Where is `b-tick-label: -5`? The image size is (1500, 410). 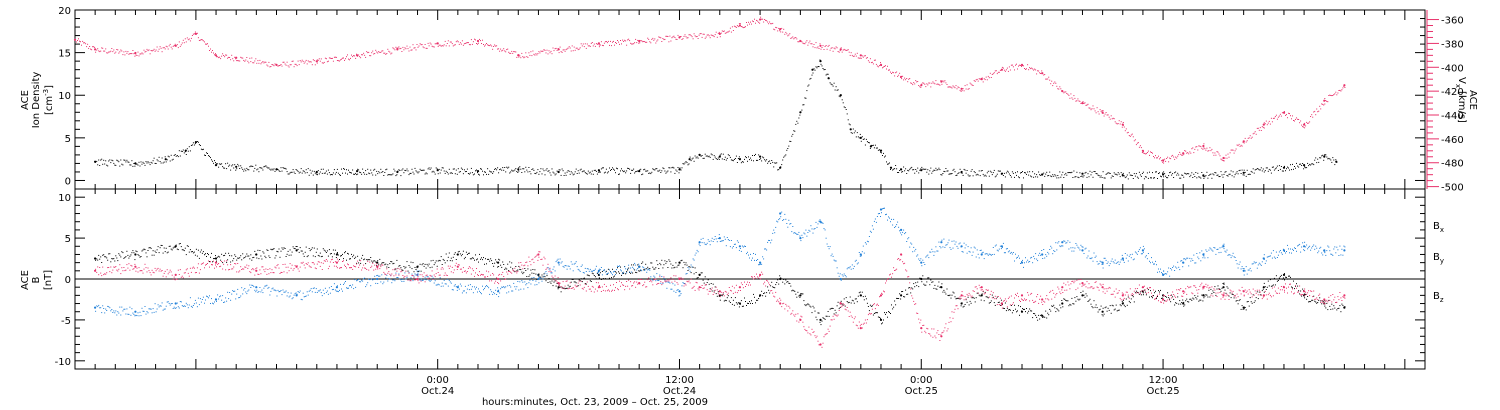
b-tick-label: -5 is located at coordinates (66, 321).